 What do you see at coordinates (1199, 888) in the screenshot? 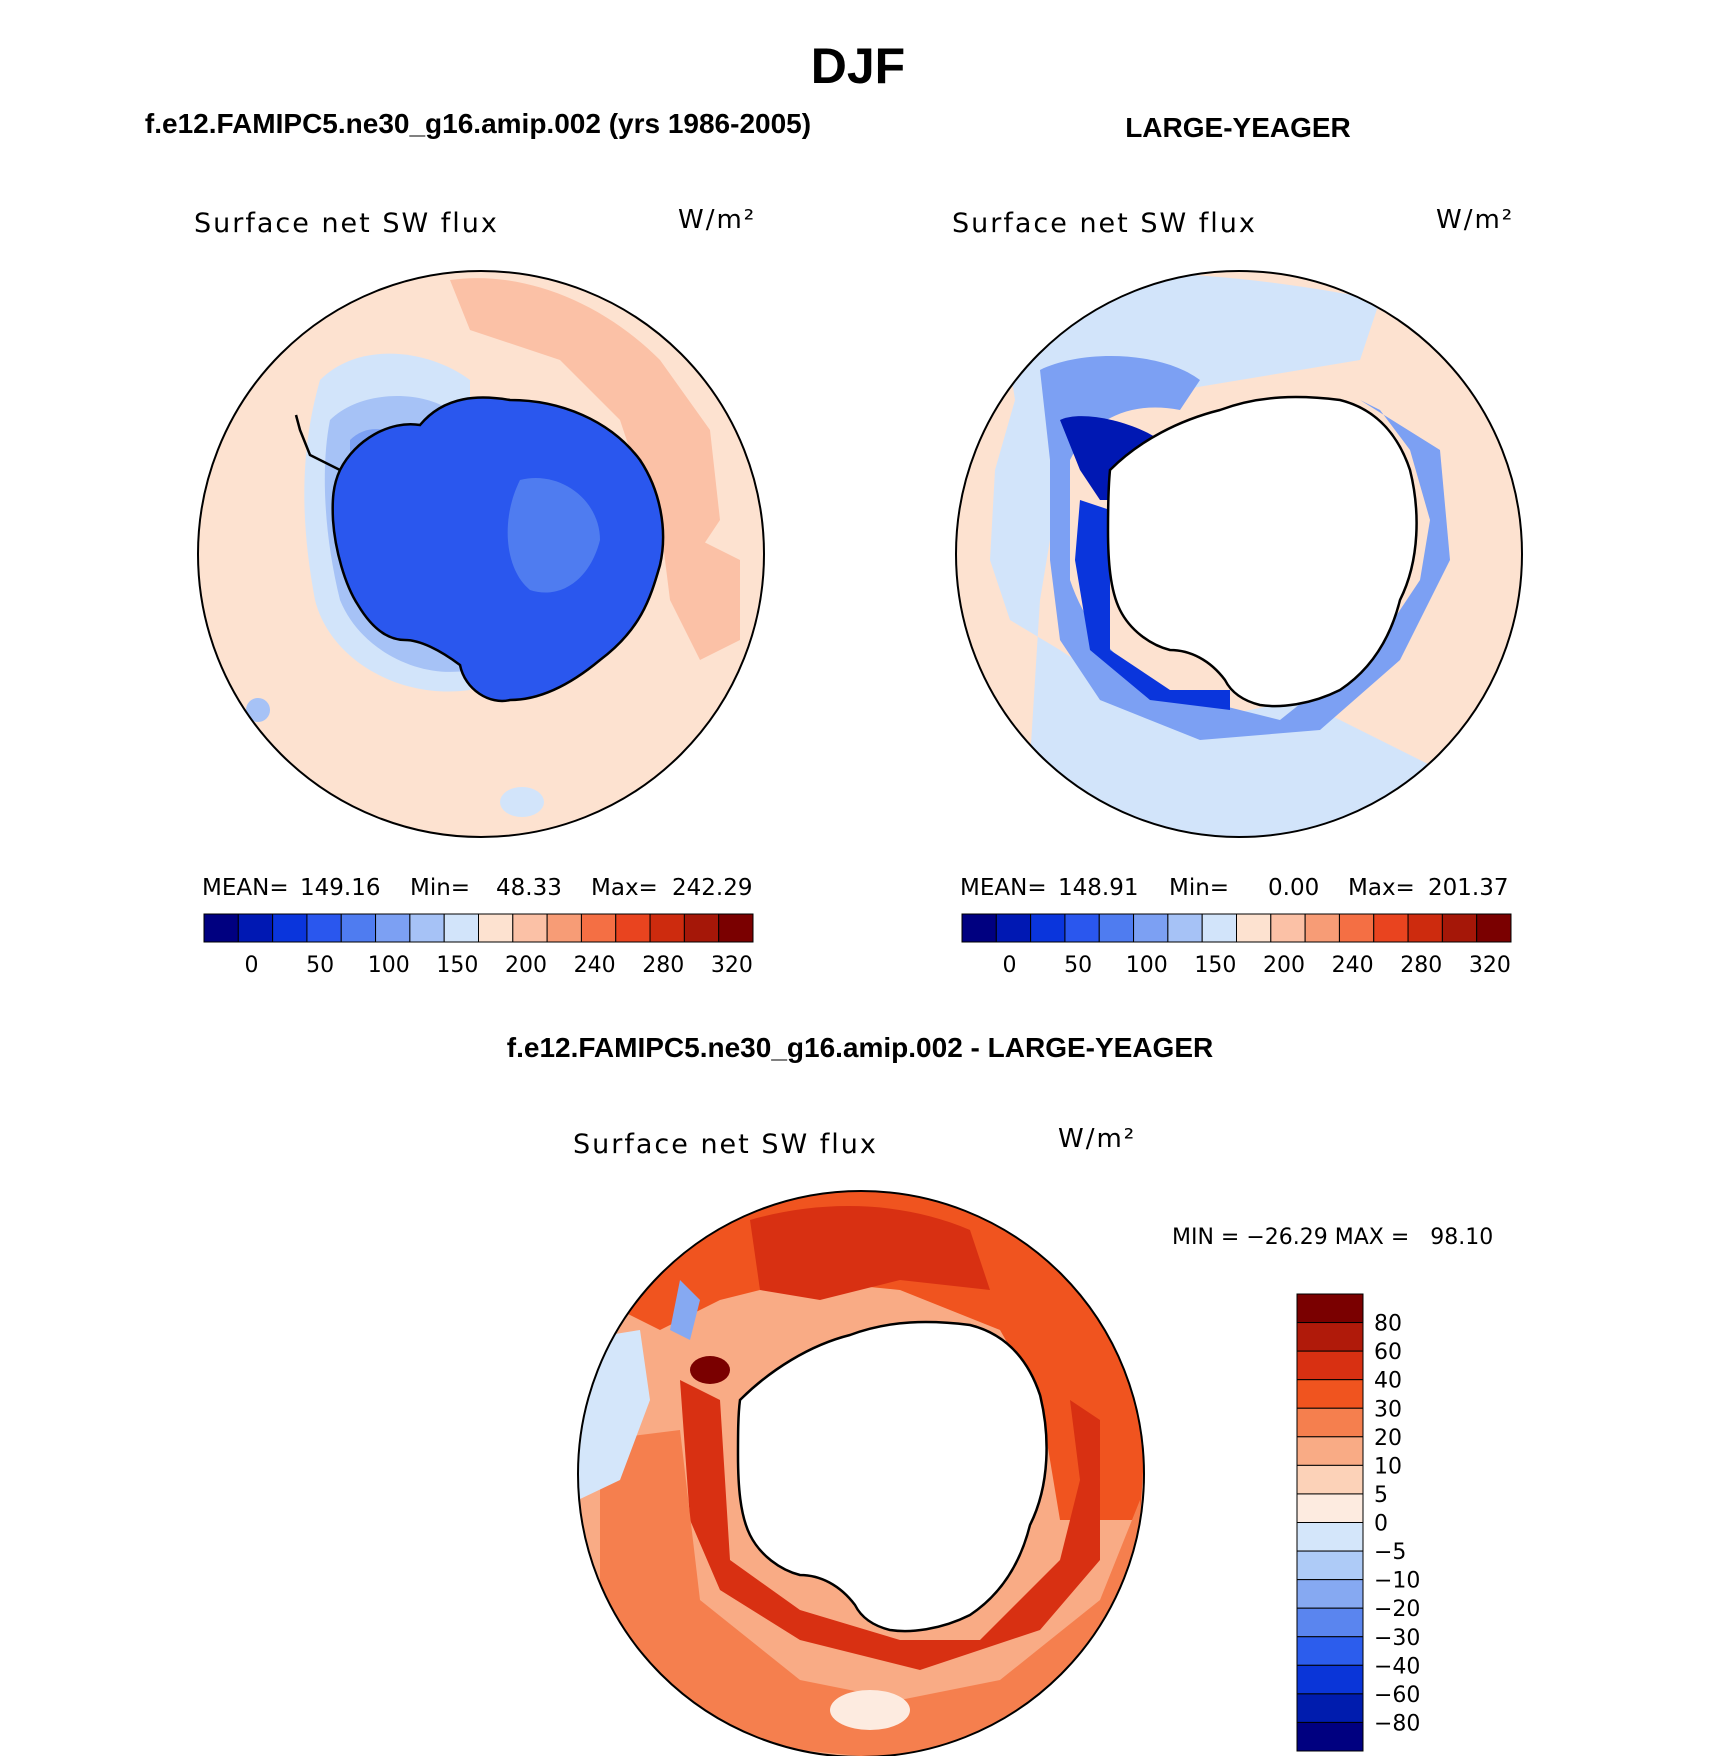
I see `stats-min-label: Min=` at bounding box center [1199, 888].